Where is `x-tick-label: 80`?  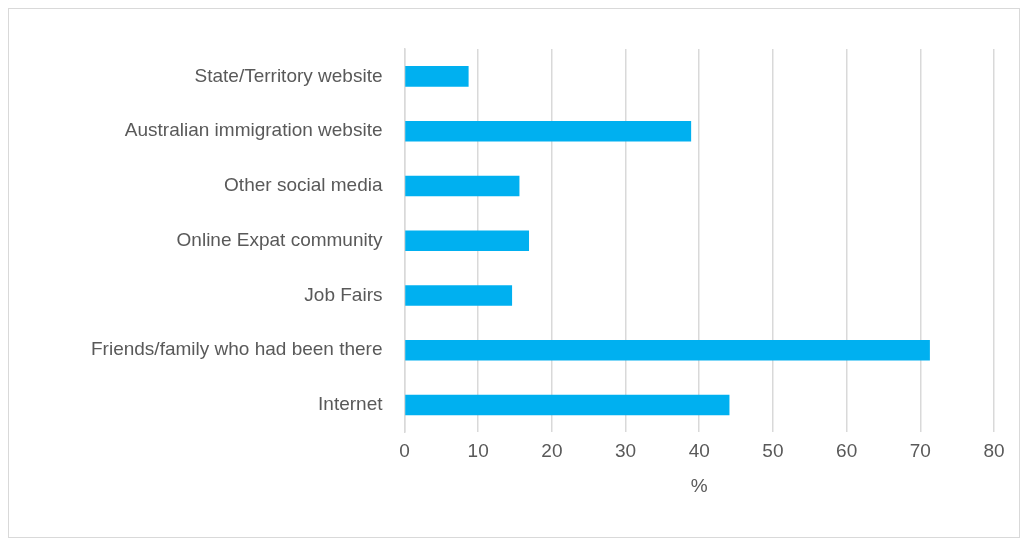
x-tick-label: 80 is located at coordinates (994, 451).